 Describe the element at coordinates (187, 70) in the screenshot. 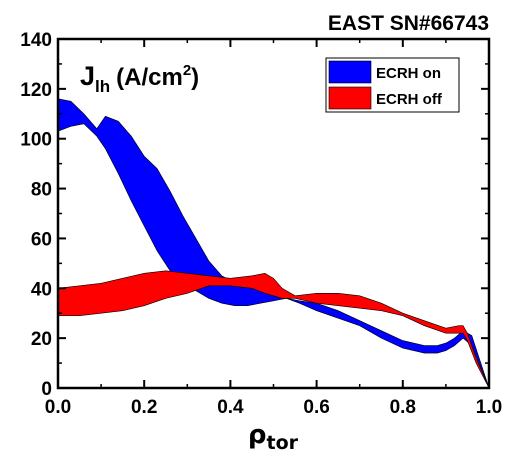

I see `annotation-unit-sup: 2` at that location.